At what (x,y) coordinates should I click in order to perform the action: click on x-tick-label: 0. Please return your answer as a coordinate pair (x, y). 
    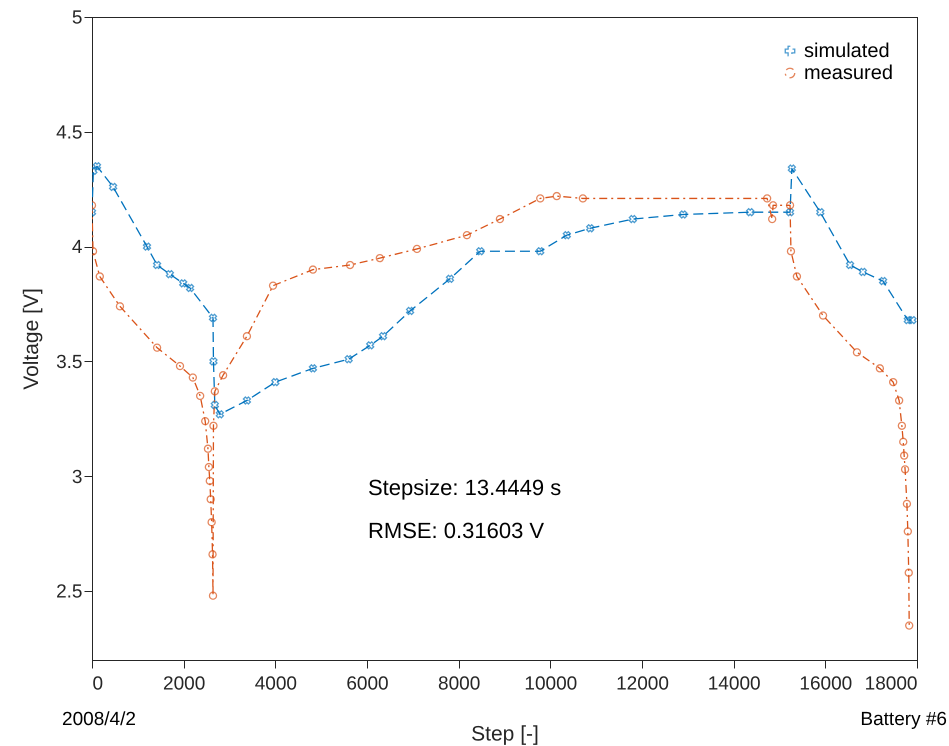
    Looking at the image, I should click on (98, 684).